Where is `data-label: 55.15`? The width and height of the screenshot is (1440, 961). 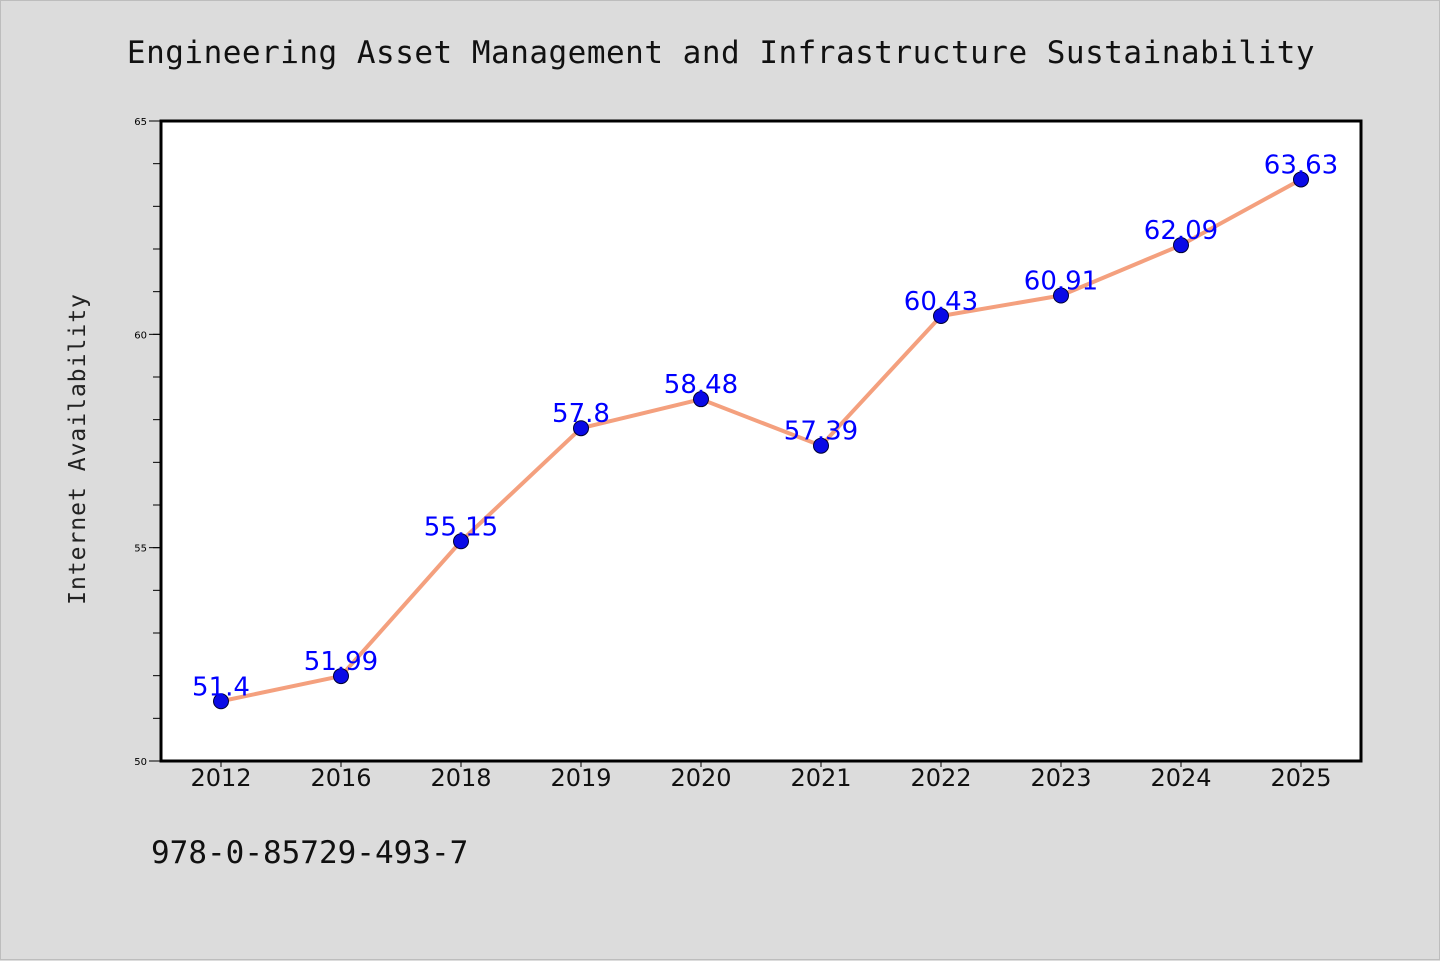
data-label: 55.15 is located at coordinates (461, 527).